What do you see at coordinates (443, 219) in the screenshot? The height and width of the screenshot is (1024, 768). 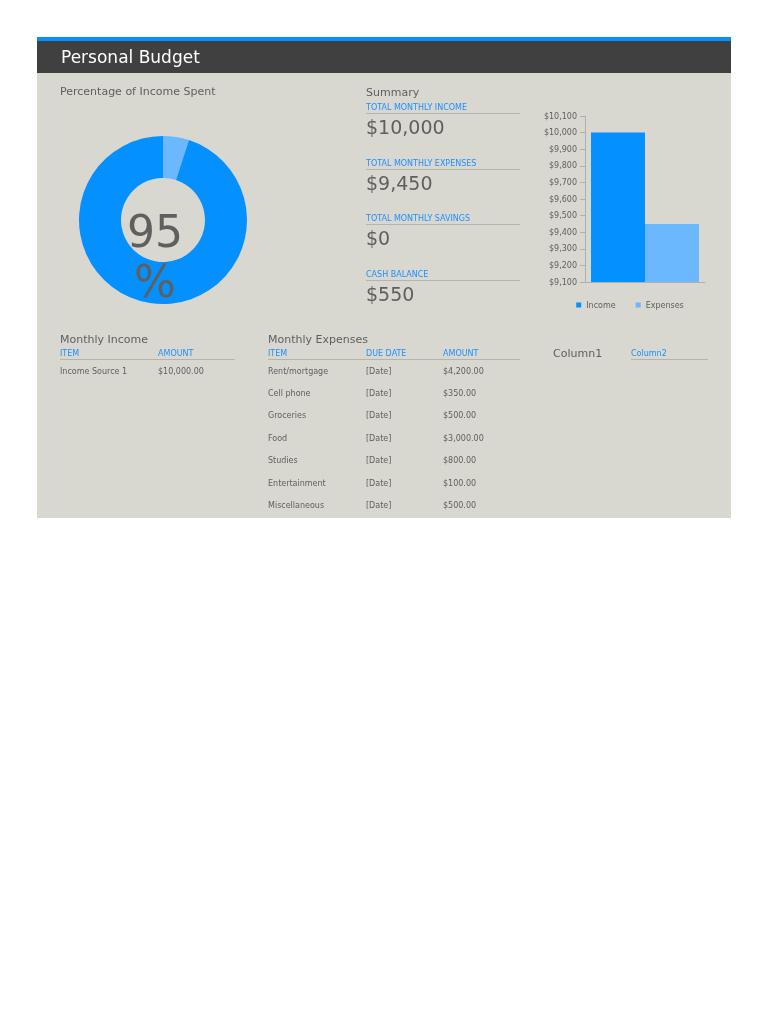 I see `text: TOTAL MONTHLY SAVINGS` at bounding box center [443, 219].